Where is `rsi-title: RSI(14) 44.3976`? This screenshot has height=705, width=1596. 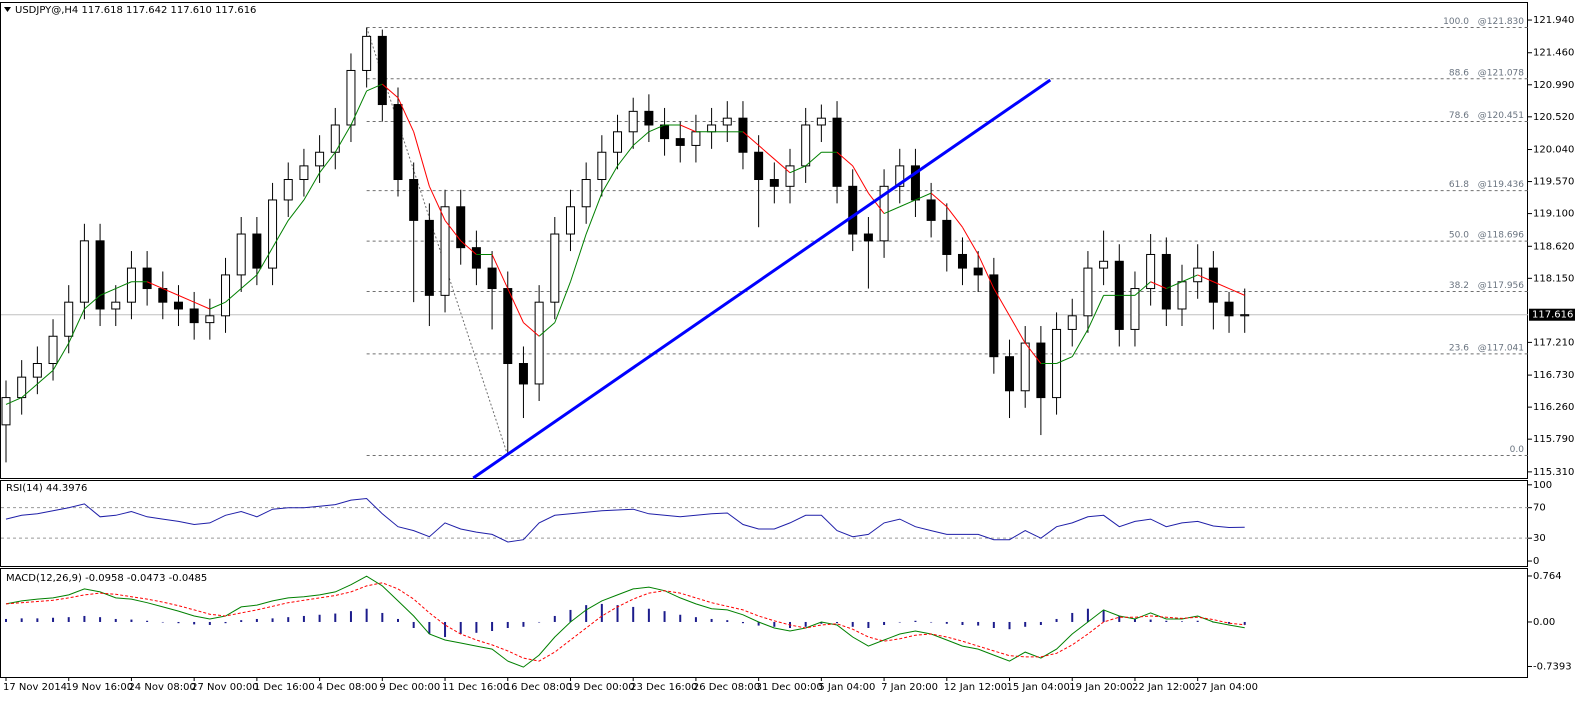
rsi-title: RSI(14) 44.3976 is located at coordinates (46, 488).